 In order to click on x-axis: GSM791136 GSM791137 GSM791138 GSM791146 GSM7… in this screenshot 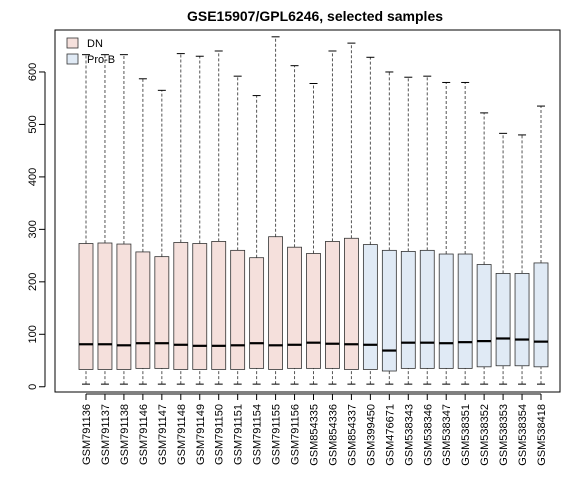, I will do `click(314, 429)`.